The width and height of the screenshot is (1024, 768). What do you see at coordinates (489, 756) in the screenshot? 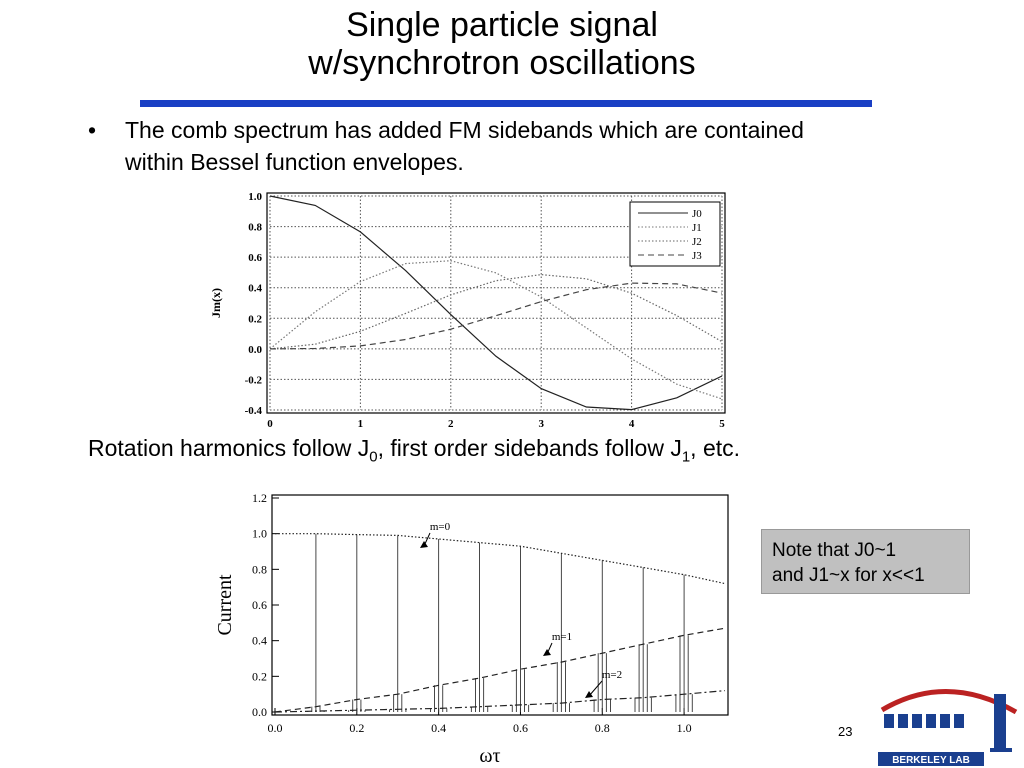
I see `x-axis-label: ωτ` at bounding box center [489, 756].